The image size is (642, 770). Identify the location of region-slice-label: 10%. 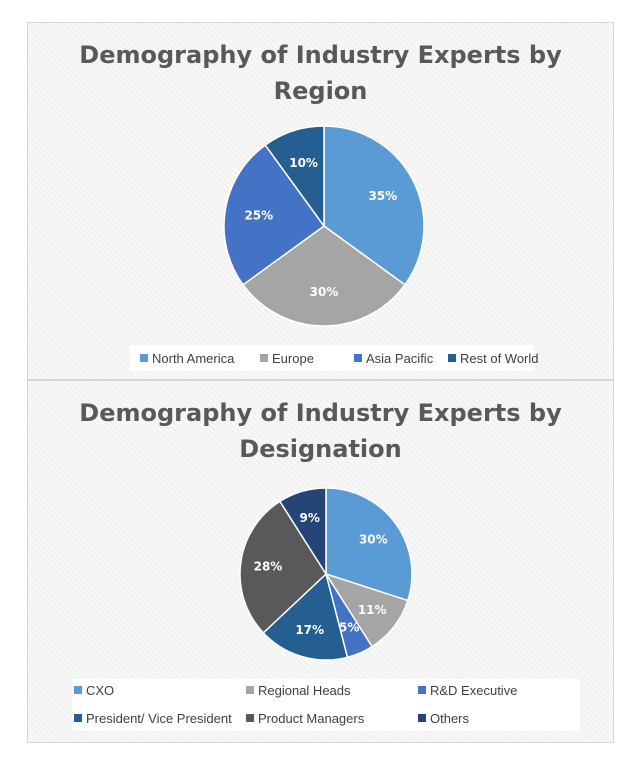
(303, 163).